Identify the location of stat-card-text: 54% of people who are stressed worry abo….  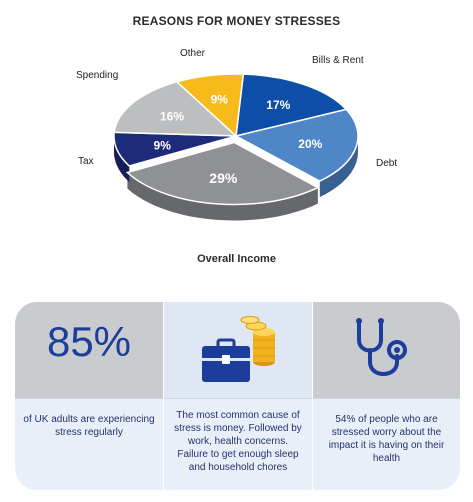
(386, 439).